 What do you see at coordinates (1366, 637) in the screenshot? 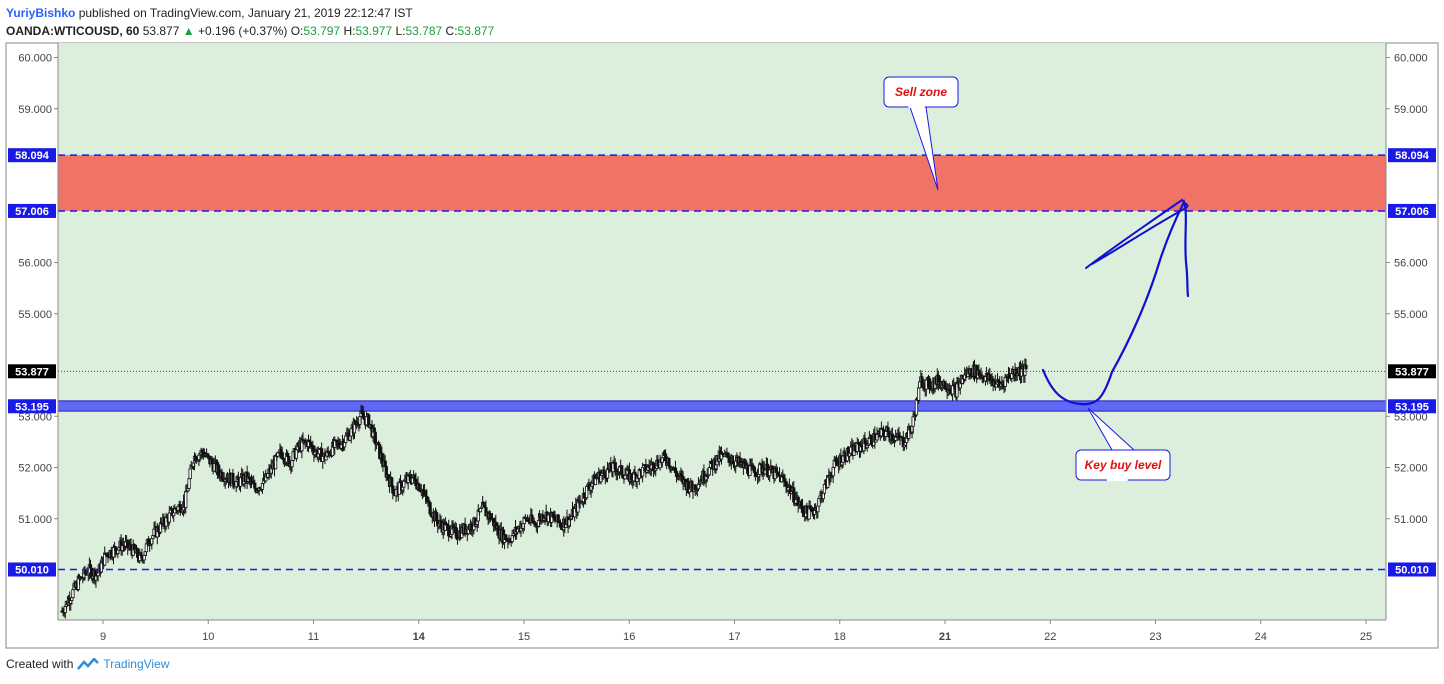
I see `x-tick-label: 25` at bounding box center [1366, 637].